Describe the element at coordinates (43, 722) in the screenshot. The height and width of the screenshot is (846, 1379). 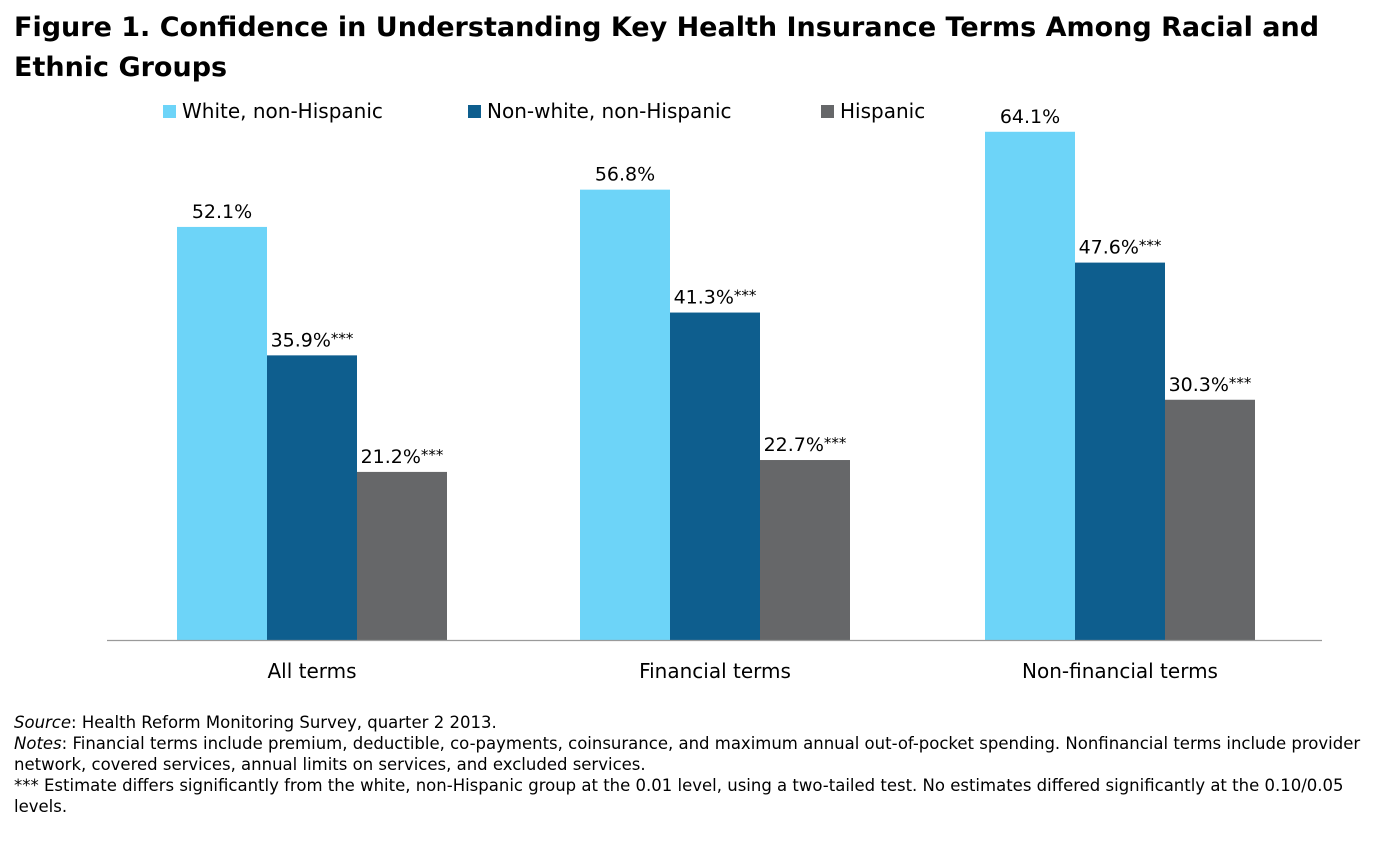
I see `source-label: Source` at that location.